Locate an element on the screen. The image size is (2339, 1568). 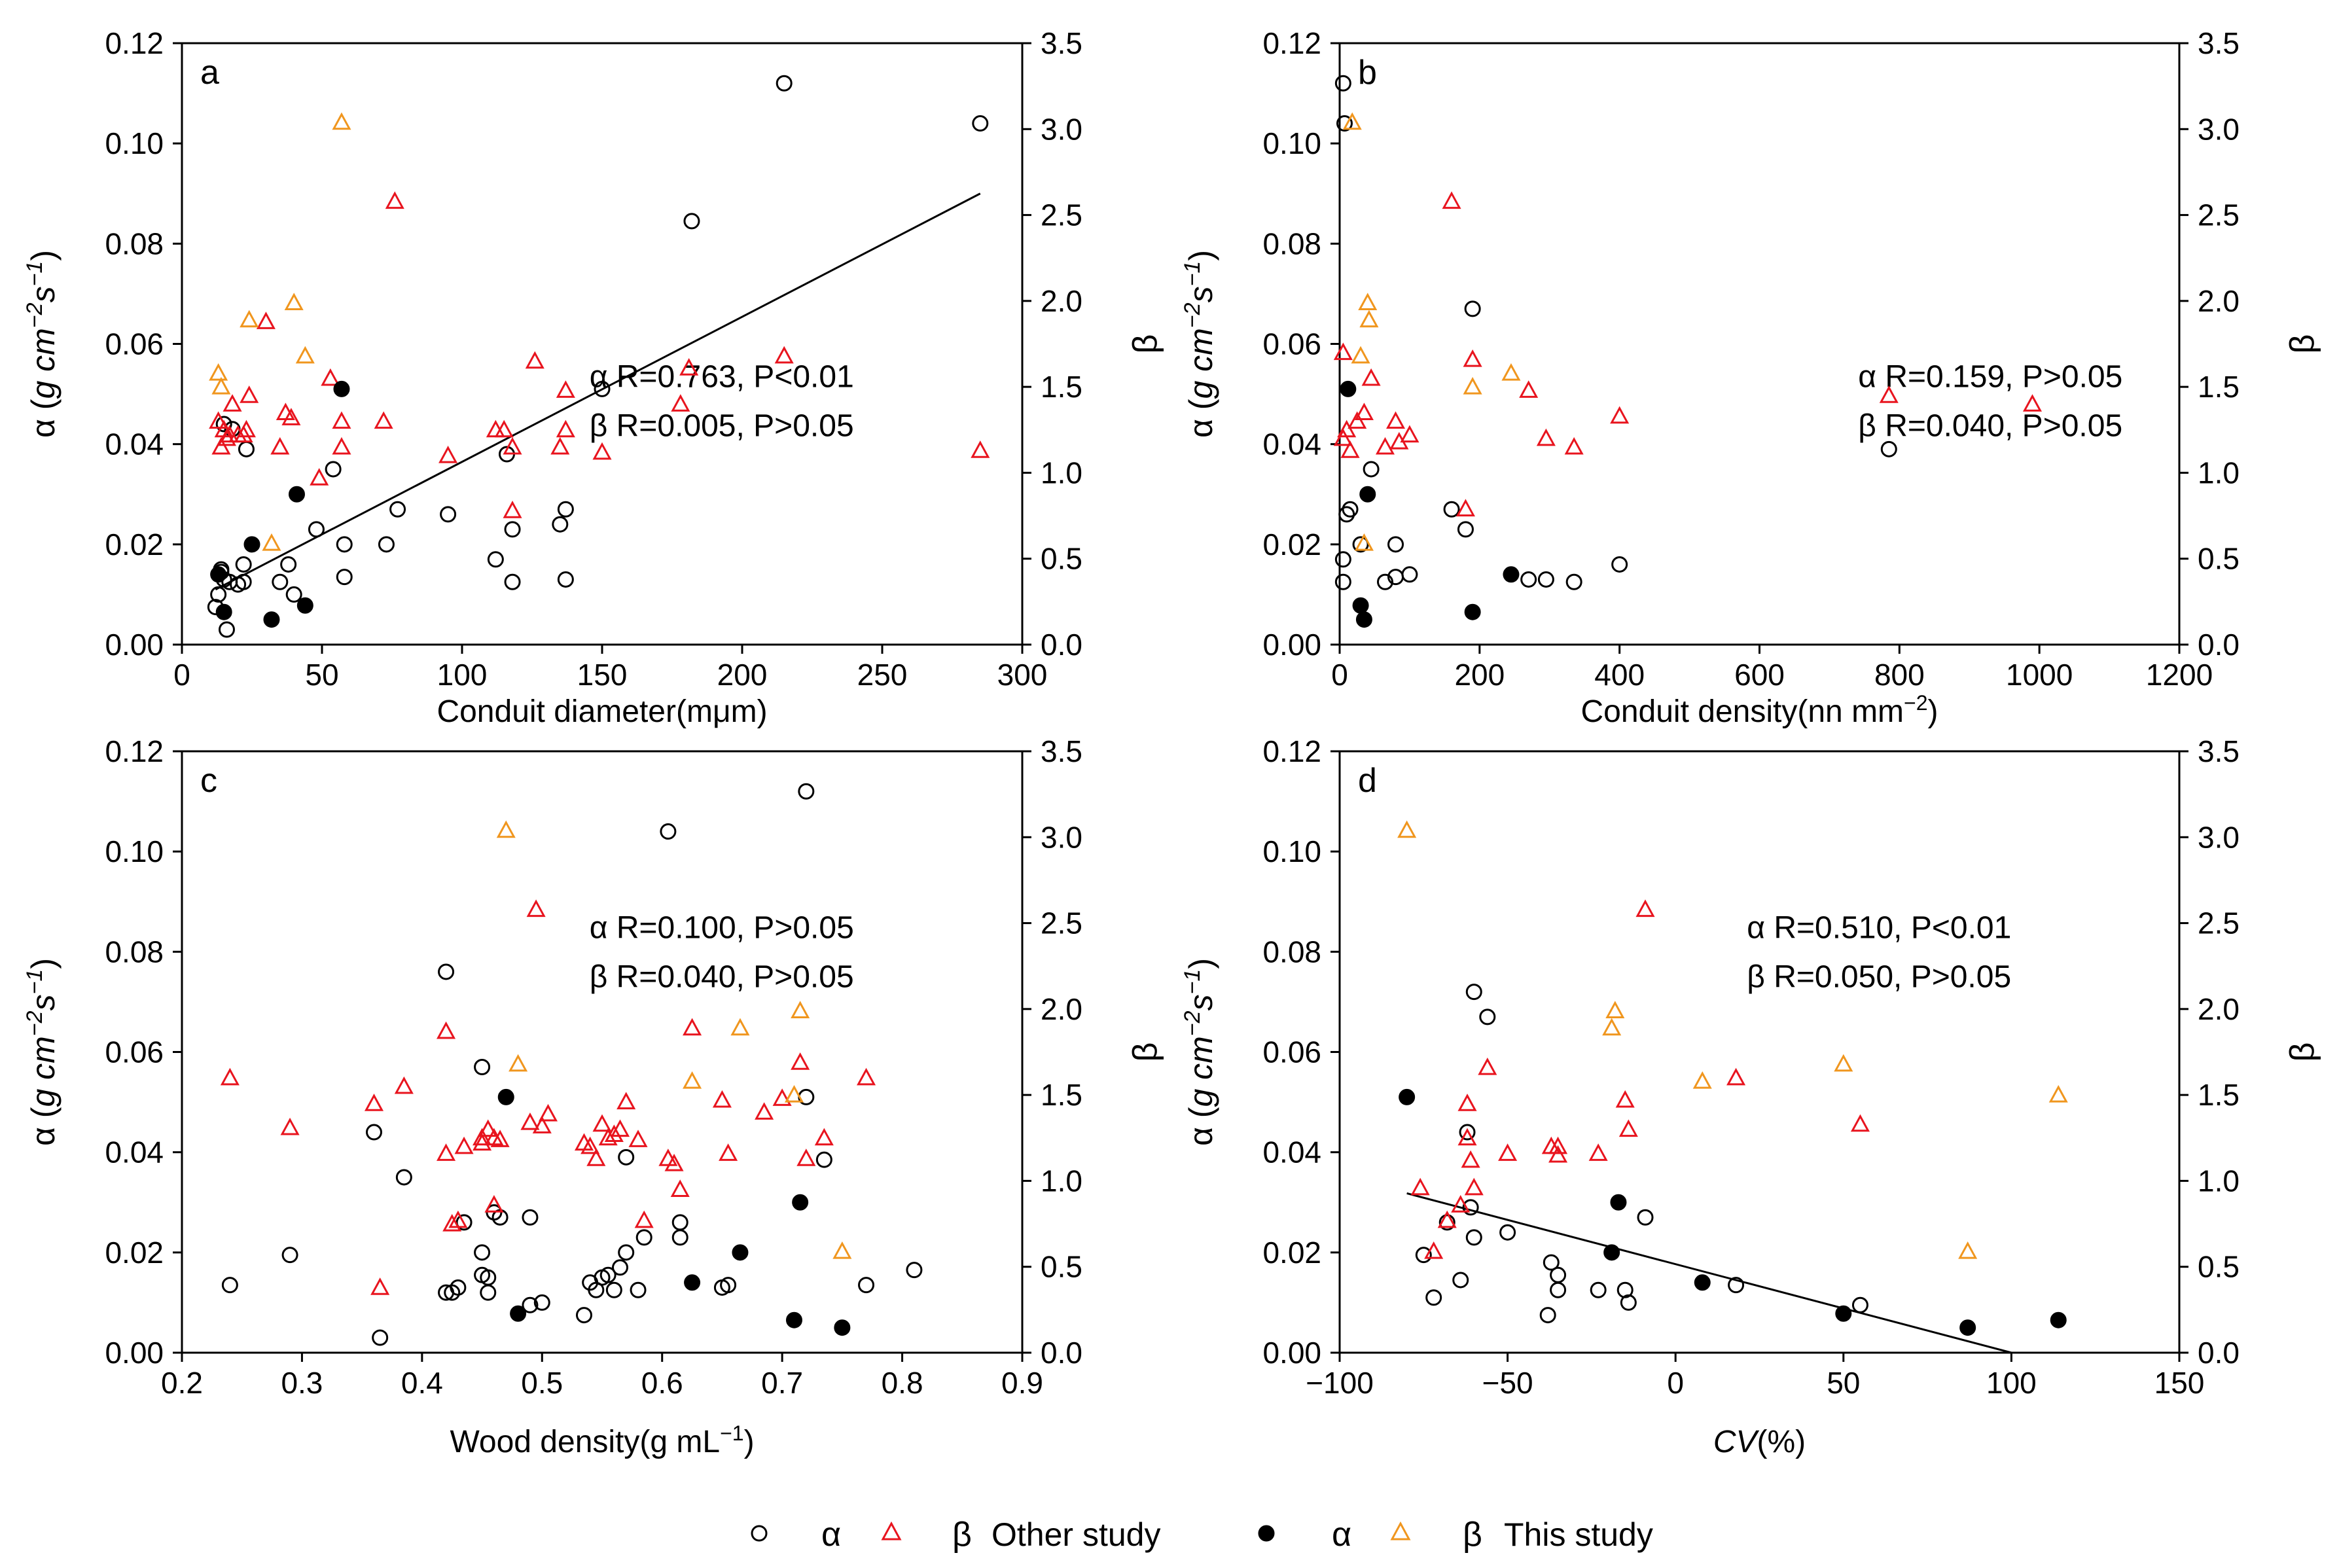
annotation-line: α R=0.763, P<0.01 is located at coordinates (722, 377).